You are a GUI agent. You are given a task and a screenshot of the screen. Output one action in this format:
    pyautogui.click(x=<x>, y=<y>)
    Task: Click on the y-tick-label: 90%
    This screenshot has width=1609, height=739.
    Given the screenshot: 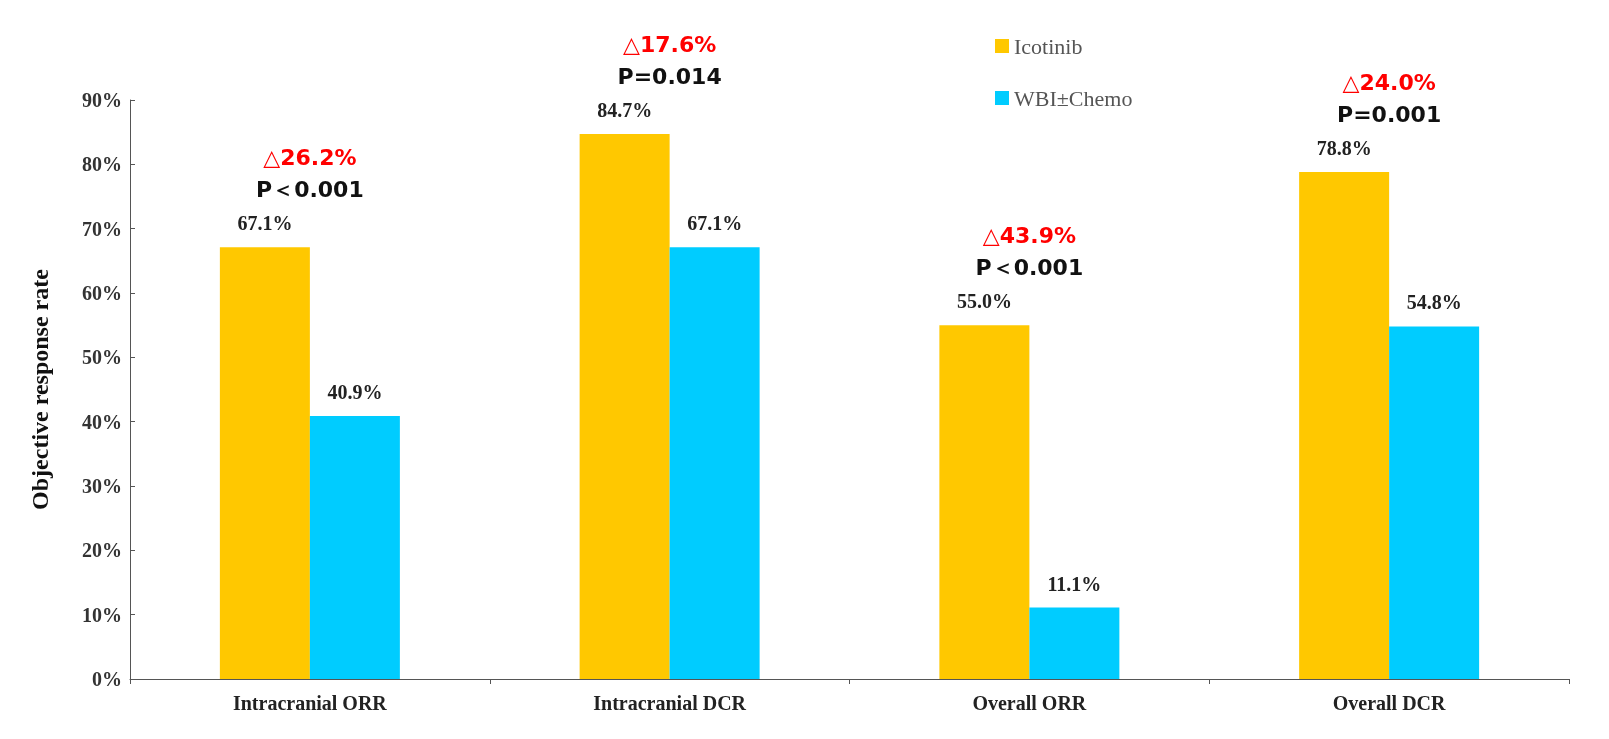 What is the action you would take?
    pyautogui.click(x=102, y=100)
    